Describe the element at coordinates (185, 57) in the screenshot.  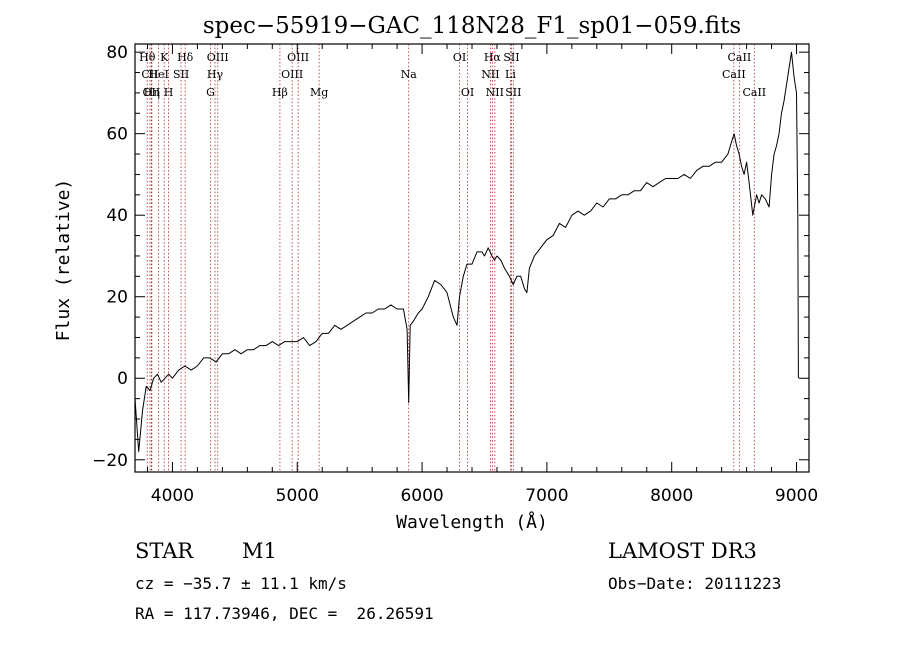
I see `line-label-8: Hδ` at that location.